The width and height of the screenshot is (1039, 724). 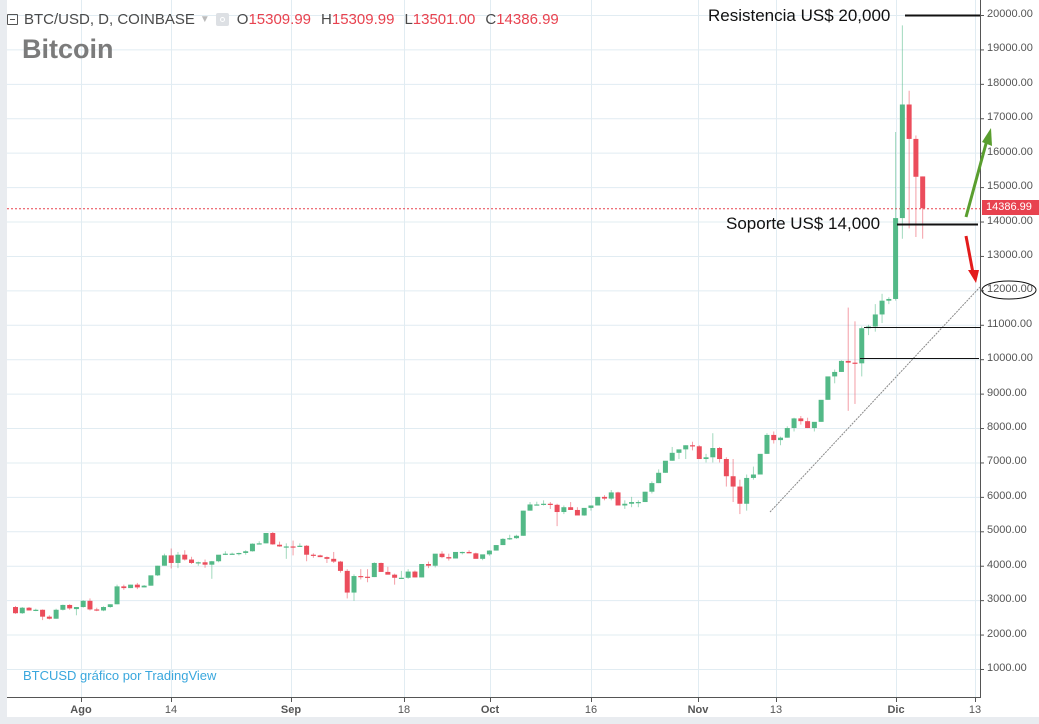 I want to click on price-tick-label: 5000.00, so click(x=1007, y=530).